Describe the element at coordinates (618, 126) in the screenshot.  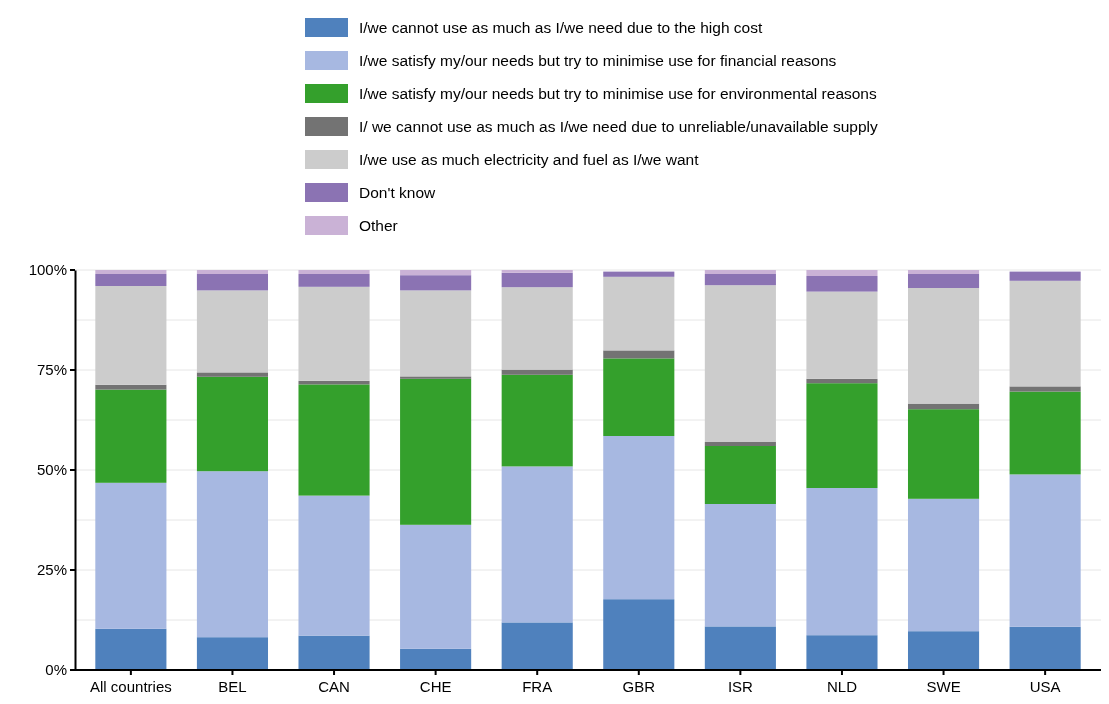
I see `legend-label: I/ we cannot use as much as I/we need due to unreliable/unavailable supply` at that location.